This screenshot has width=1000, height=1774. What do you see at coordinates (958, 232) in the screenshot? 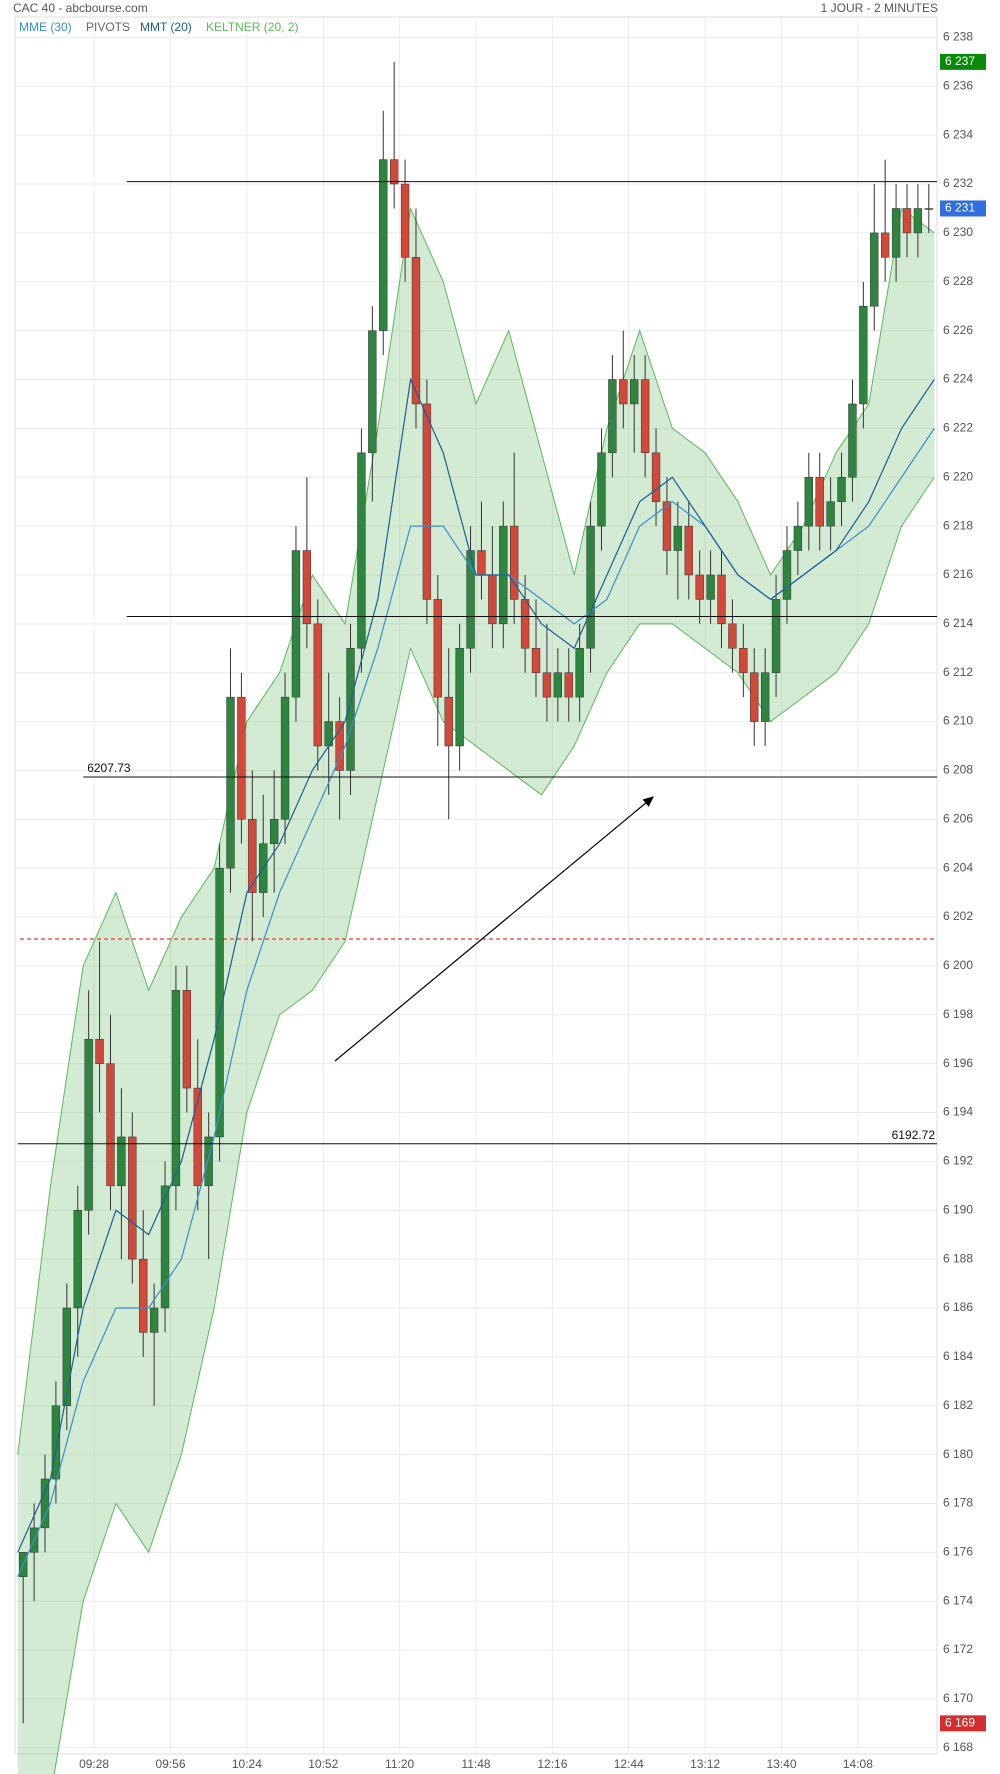
I see `y-tick-label: 6 230` at bounding box center [958, 232].